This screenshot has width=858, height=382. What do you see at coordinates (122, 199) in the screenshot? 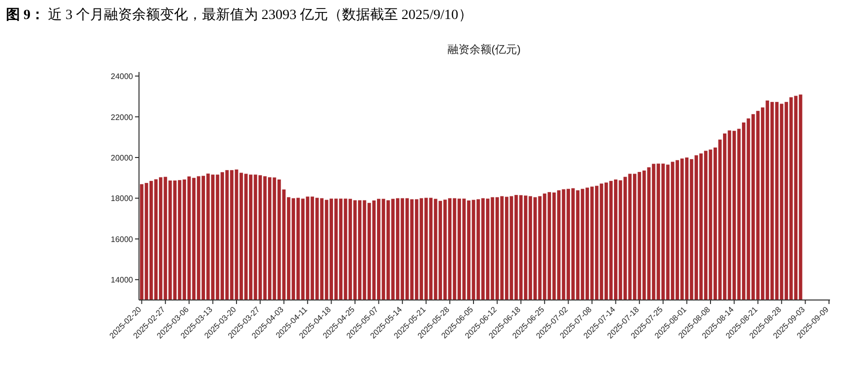
I see `y-tick-label: 18000` at bounding box center [122, 199].